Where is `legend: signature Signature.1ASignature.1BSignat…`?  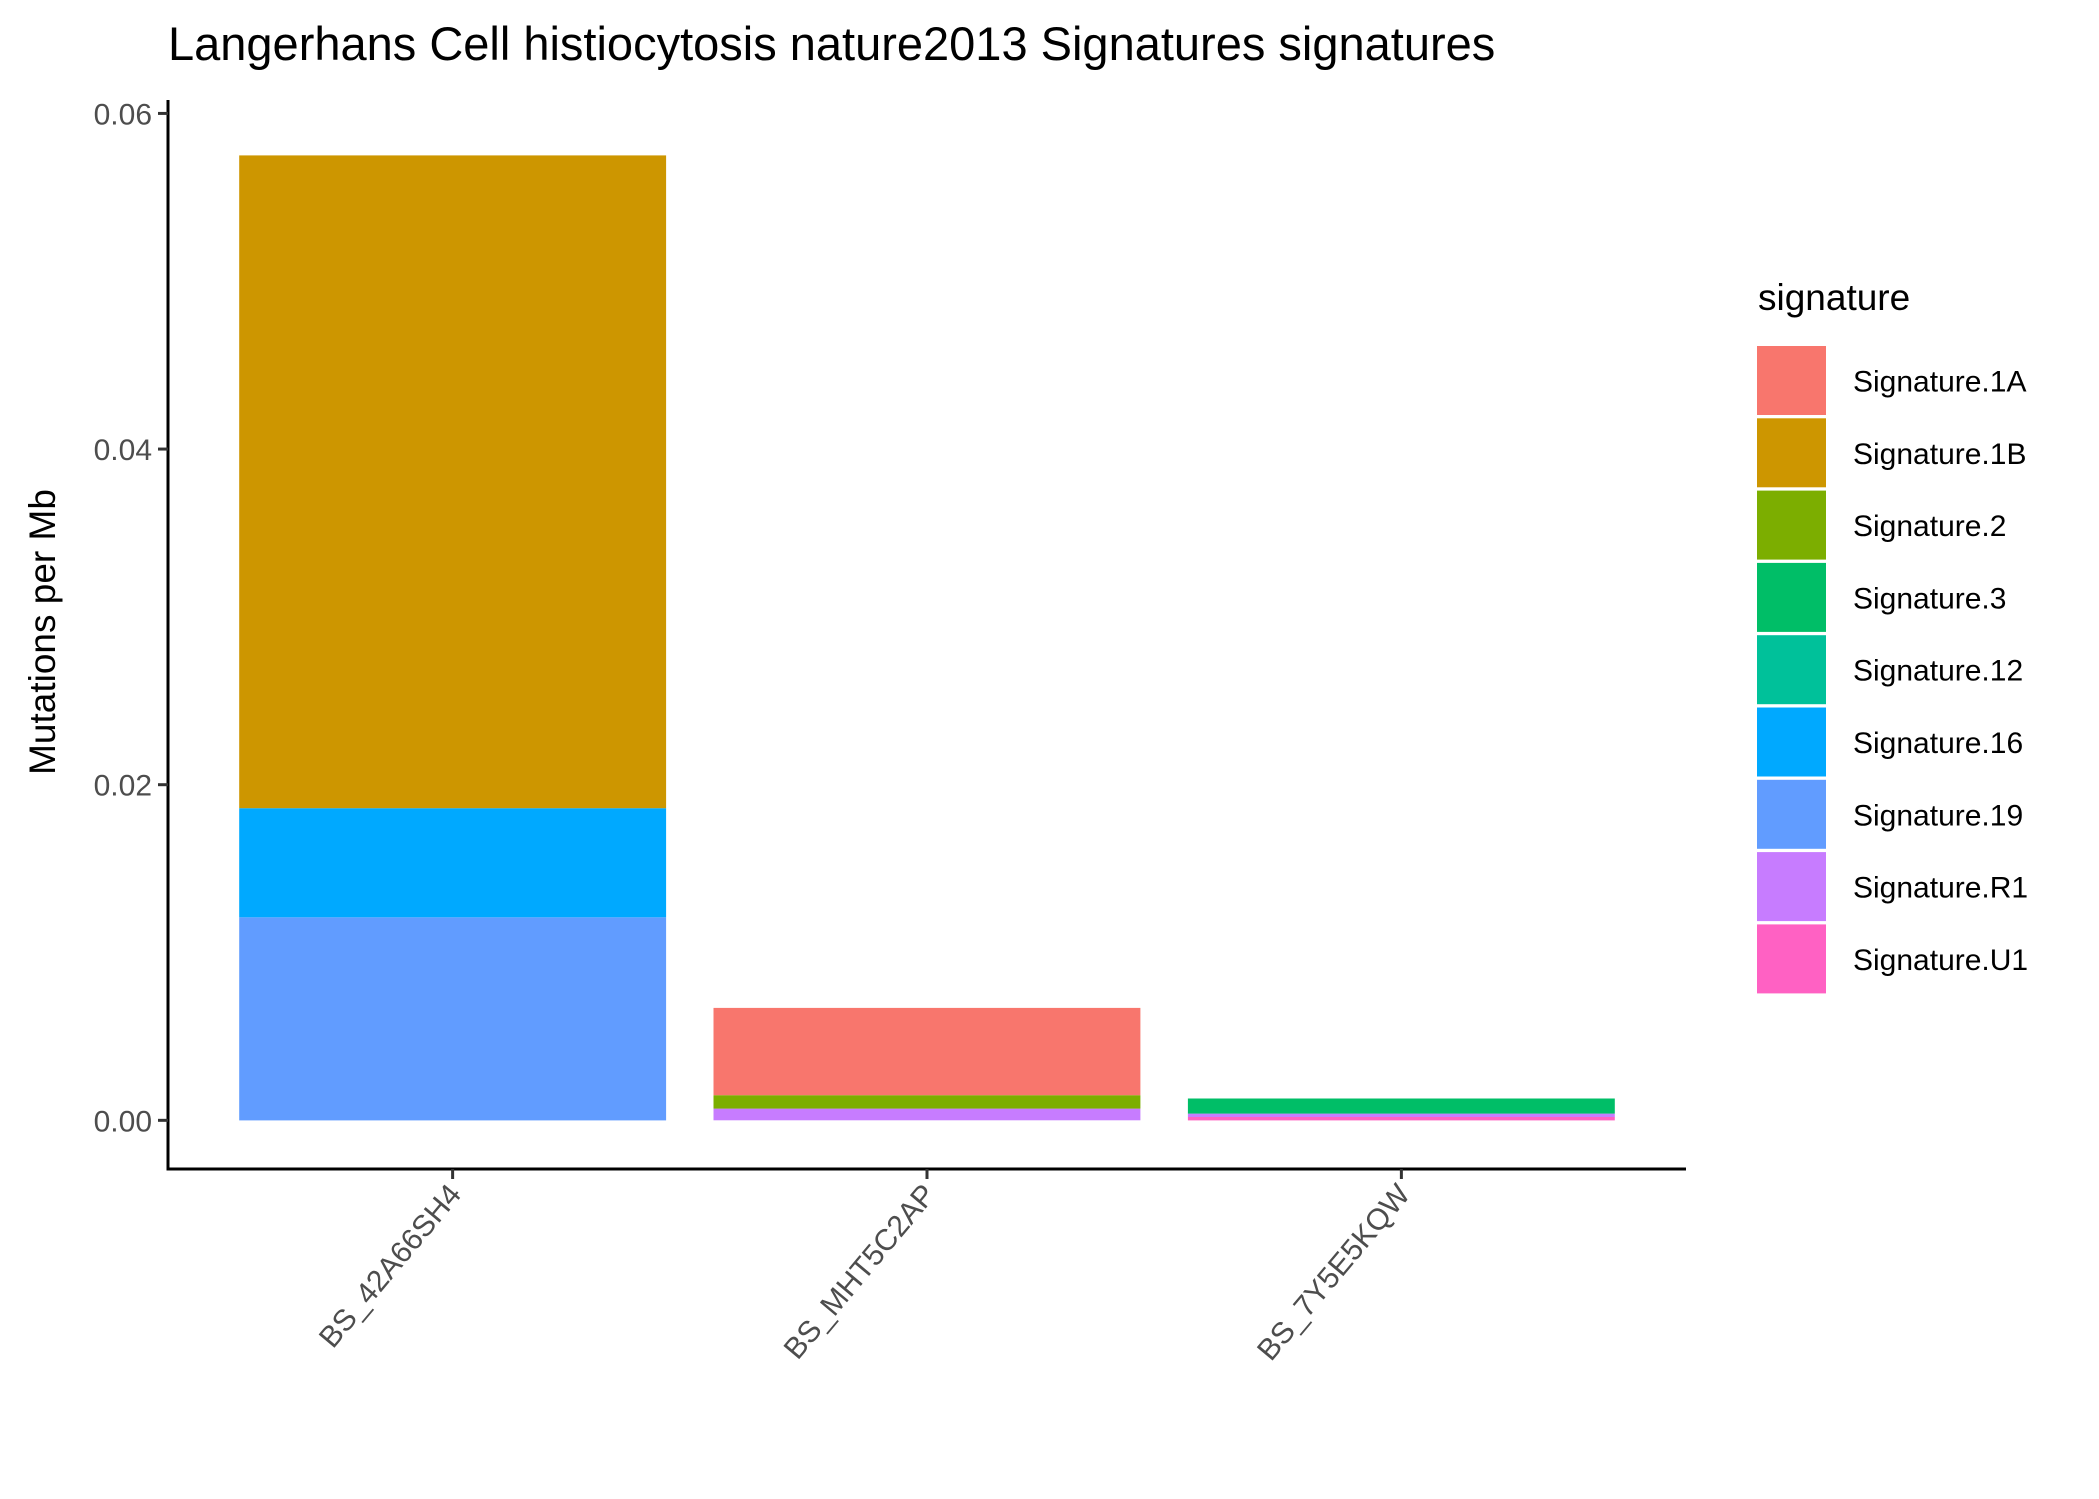
legend: signature Signature.1ASignature.1BSignat… is located at coordinates (1892, 635).